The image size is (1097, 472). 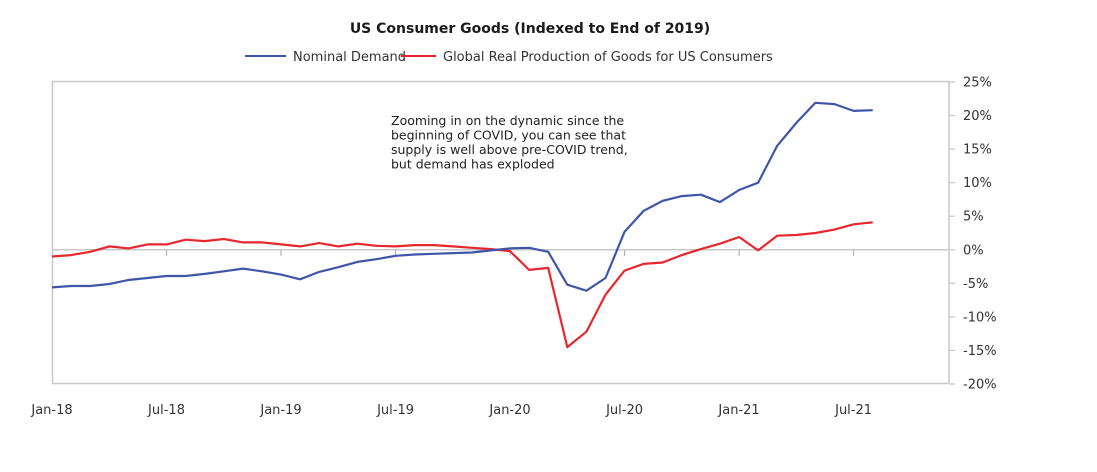 I want to click on annotation-line: but demand has exploded, so click(x=473, y=164).